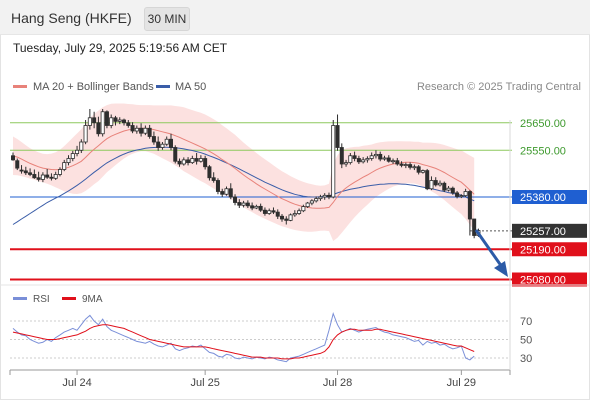 This screenshot has height=400, width=590. Describe the element at coordinates (20, 86) in the screenshot. I see `ma20-legend-swatch` at that location.